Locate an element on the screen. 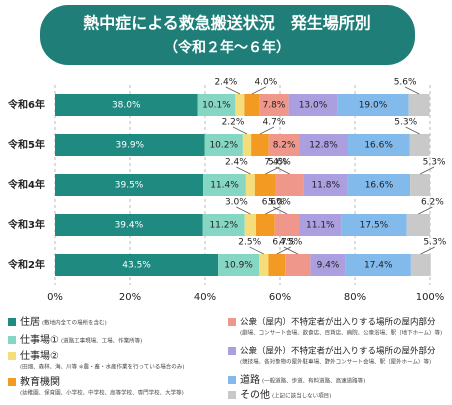 The image size is (452, 405). legend-note: (道路工事現場、工場、作業所等) is located at coordinates (101, 341).